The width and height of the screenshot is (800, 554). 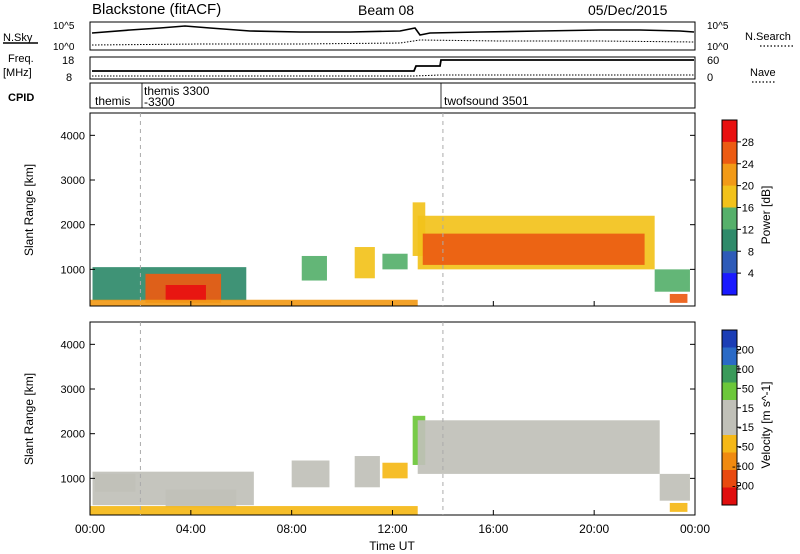 I want to click on velocity-colorbar-tick-label-5: -50, so click(x=746, y=448).